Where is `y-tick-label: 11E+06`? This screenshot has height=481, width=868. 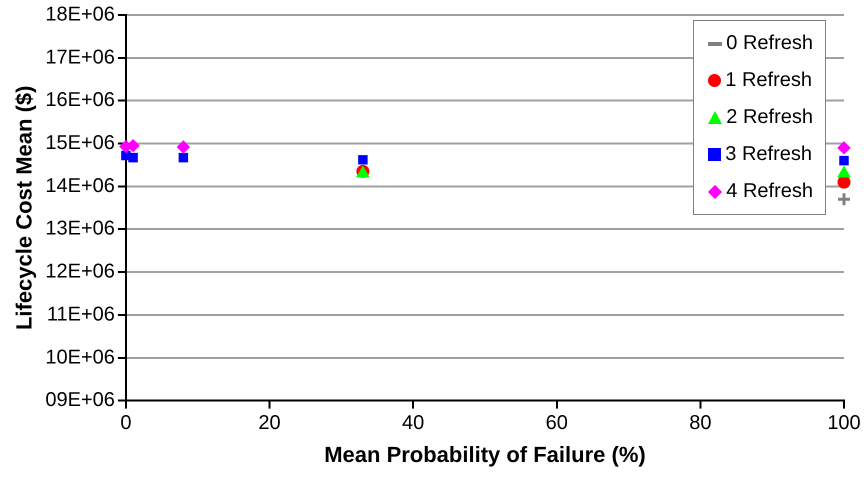 y-tick-label: 11E+06 is located at coordinates (80, 314).